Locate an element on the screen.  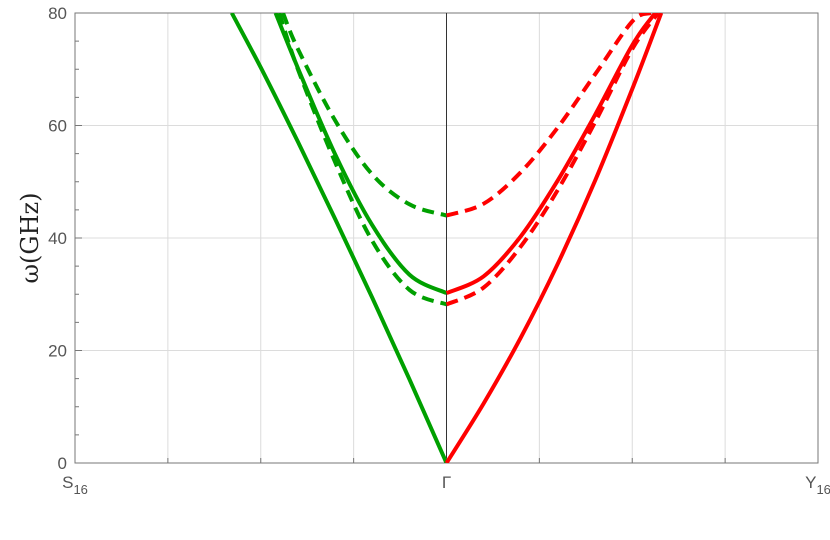
y-tick-label: 20 is located at coordinates (57, 351).